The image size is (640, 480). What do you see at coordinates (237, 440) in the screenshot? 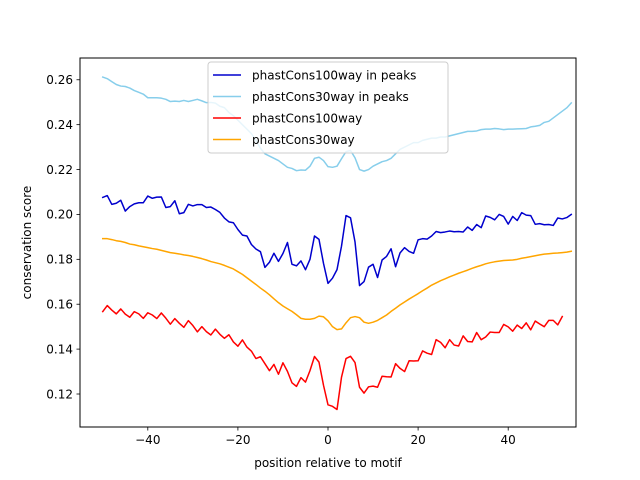
I see `x-tick-label: −20` at bounding box center [237, 440].